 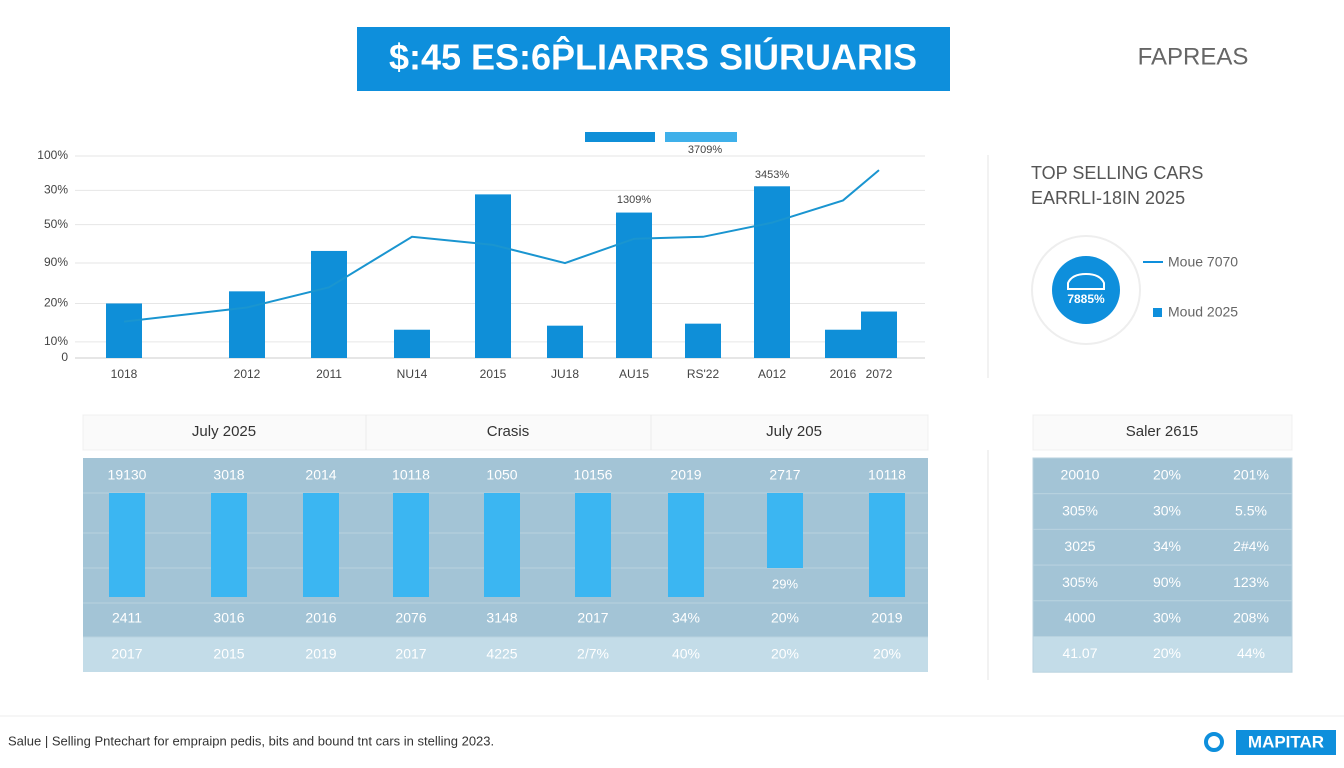 I want to click on brand-box, so click(x=1286, y=742).